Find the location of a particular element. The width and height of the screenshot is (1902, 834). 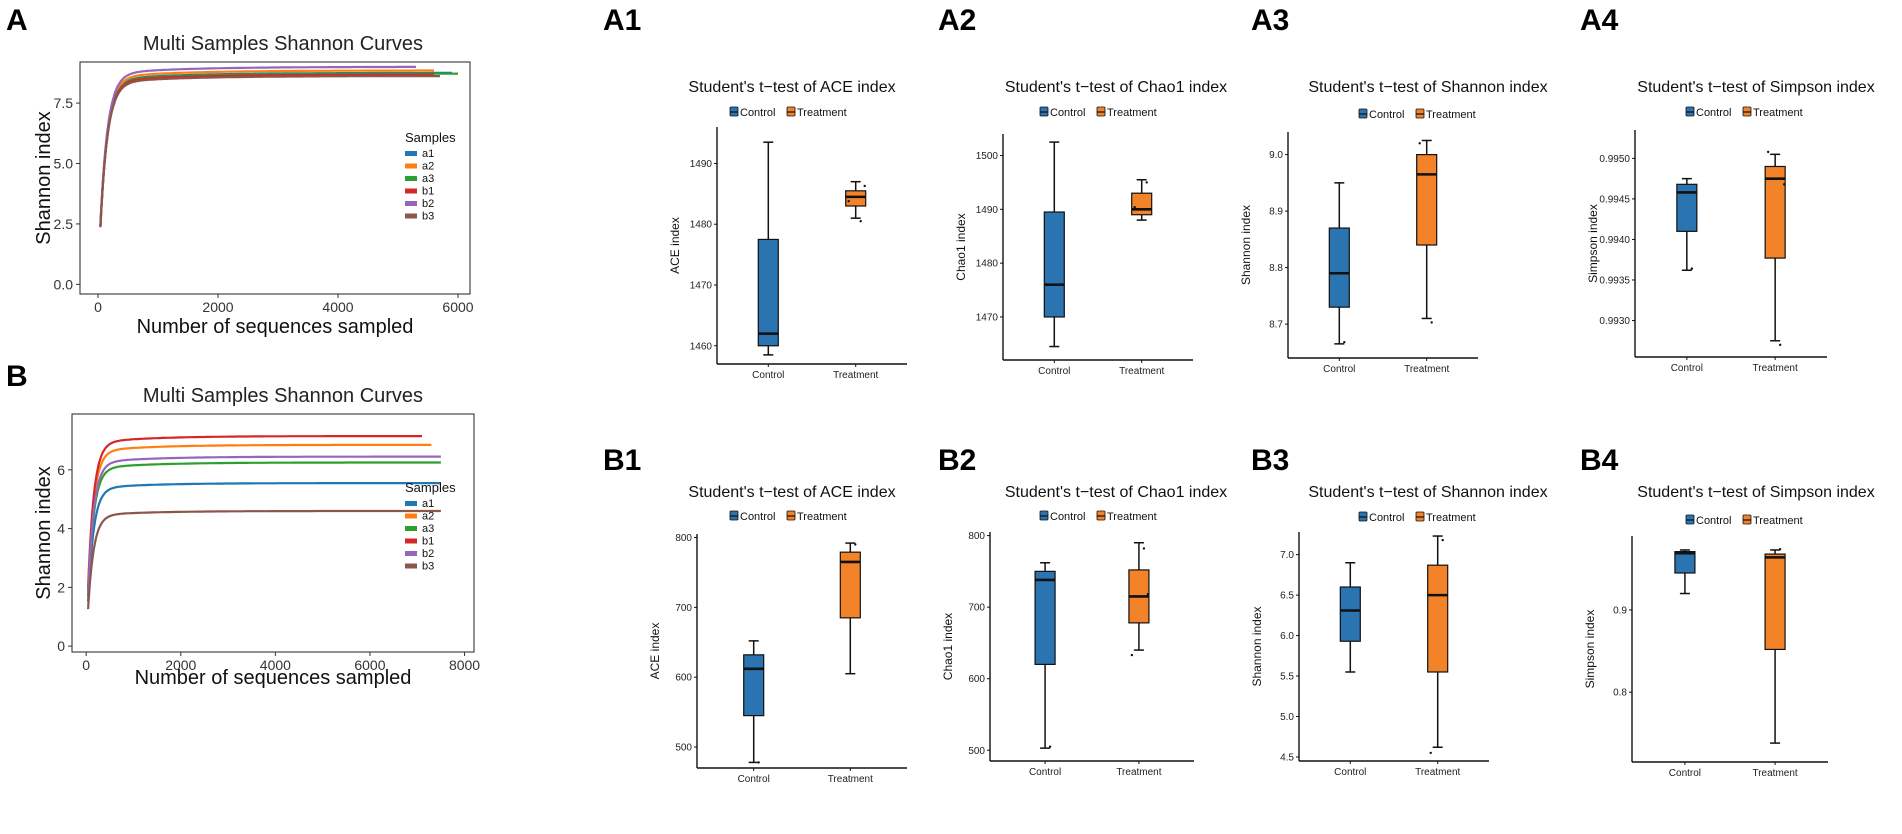

y-tick-label: 0.0 is located at coordinates (64, 284).